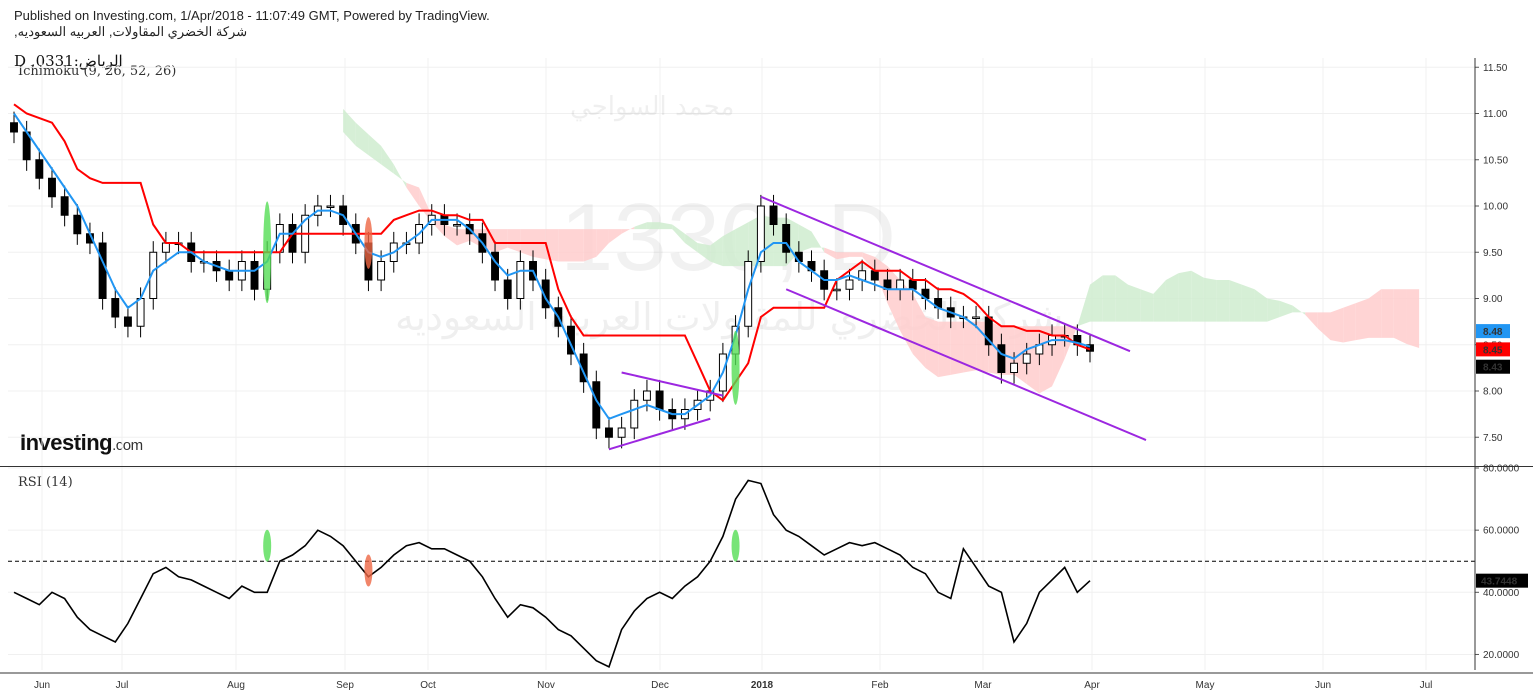 The image size is (1533, 695). I want to click on price-badge-text: 8.43, so click(1493, 368).